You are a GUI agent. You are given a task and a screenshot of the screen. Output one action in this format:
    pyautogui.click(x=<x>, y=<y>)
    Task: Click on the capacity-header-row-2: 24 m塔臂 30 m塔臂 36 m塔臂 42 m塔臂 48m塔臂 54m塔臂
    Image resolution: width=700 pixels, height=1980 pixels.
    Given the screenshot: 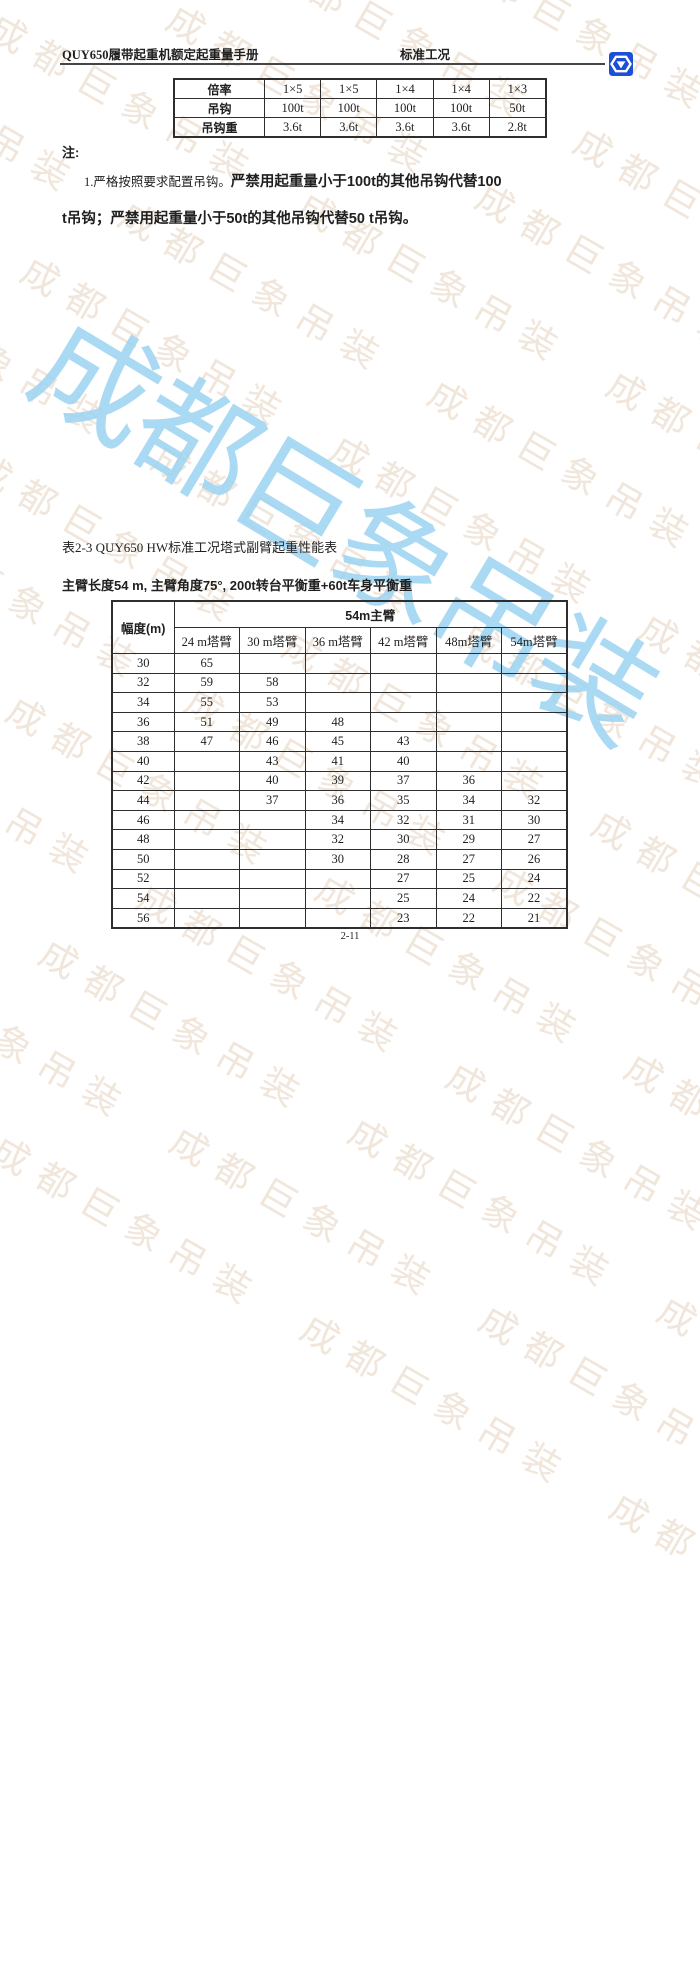 What is the action you would take?
    pyautogui.click(x=340, y=640)
    